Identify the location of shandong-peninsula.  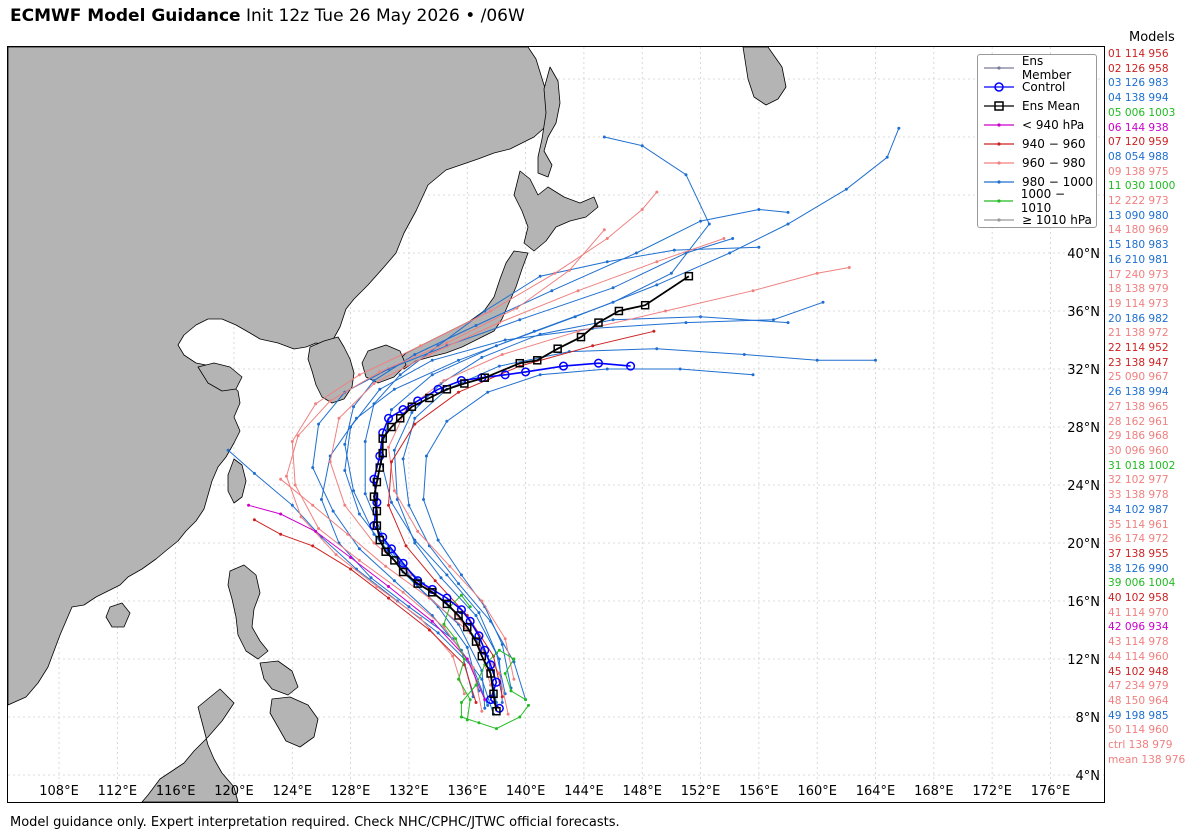
(220, 377).